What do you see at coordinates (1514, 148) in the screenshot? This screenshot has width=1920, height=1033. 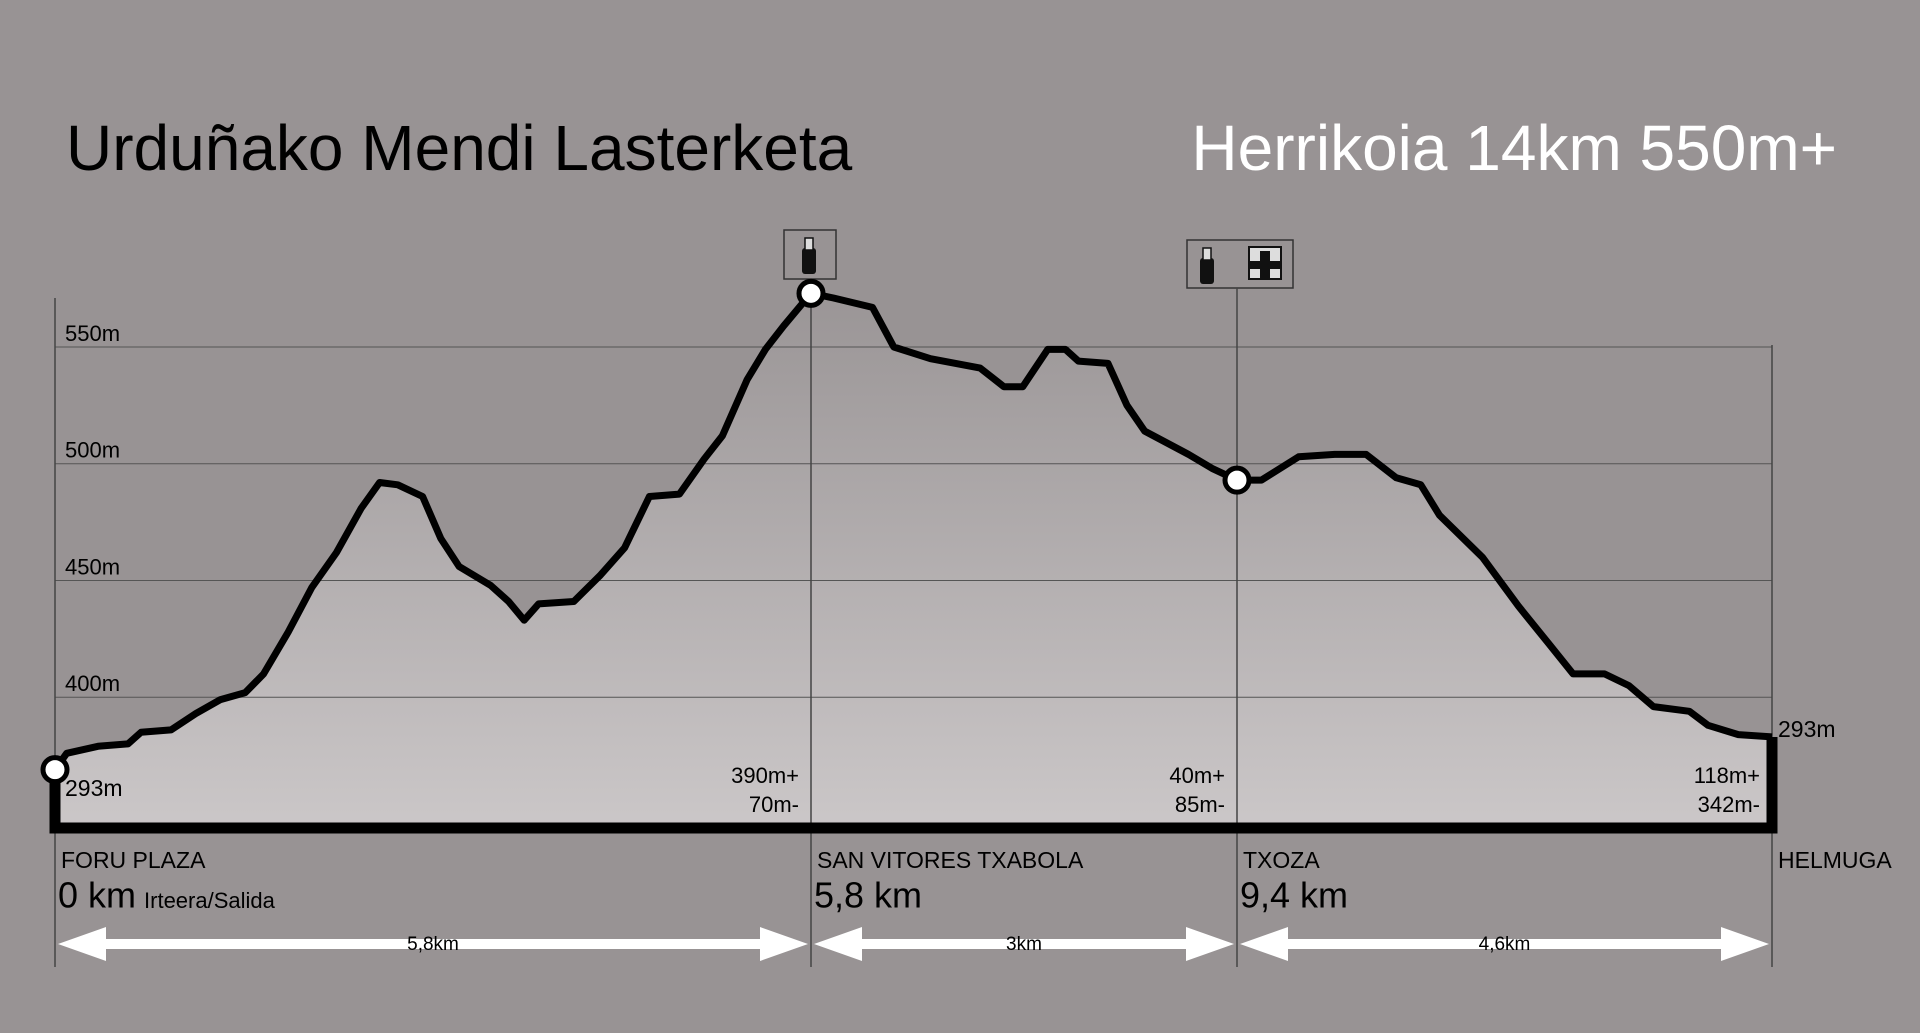 I see `chart-subtitle: Herrikoia 14km 550m+` at bounding box center [1514, 148].